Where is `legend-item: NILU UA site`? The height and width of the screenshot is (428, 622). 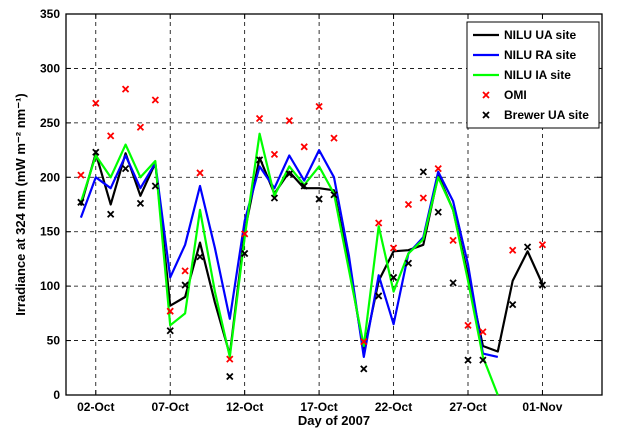
legend-item: NILU UA site is located at coordinates (525, 35).